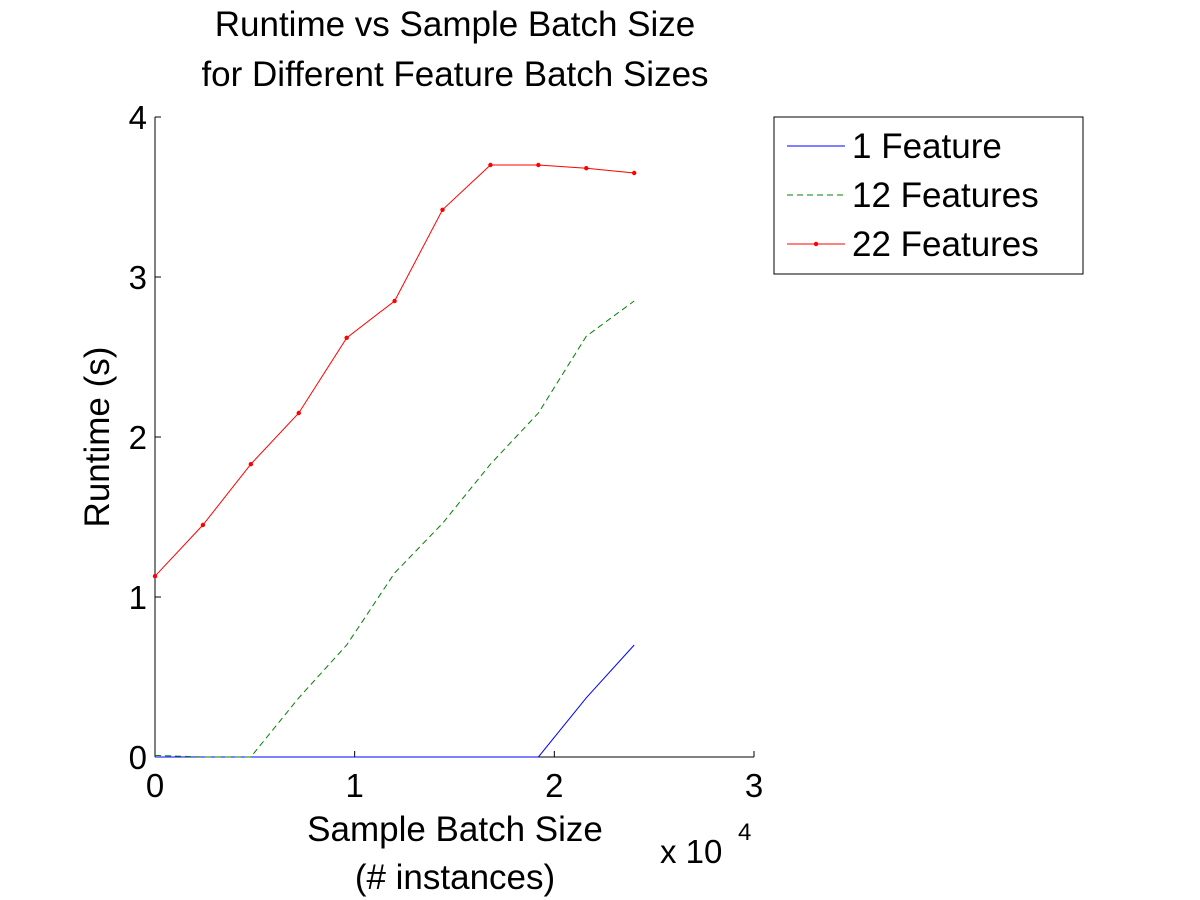 This screenshot has width=1200, height=900. Describe the element at coordinates (354, 785) in the screenshot. I see `x-tick-label: 1` at that location.